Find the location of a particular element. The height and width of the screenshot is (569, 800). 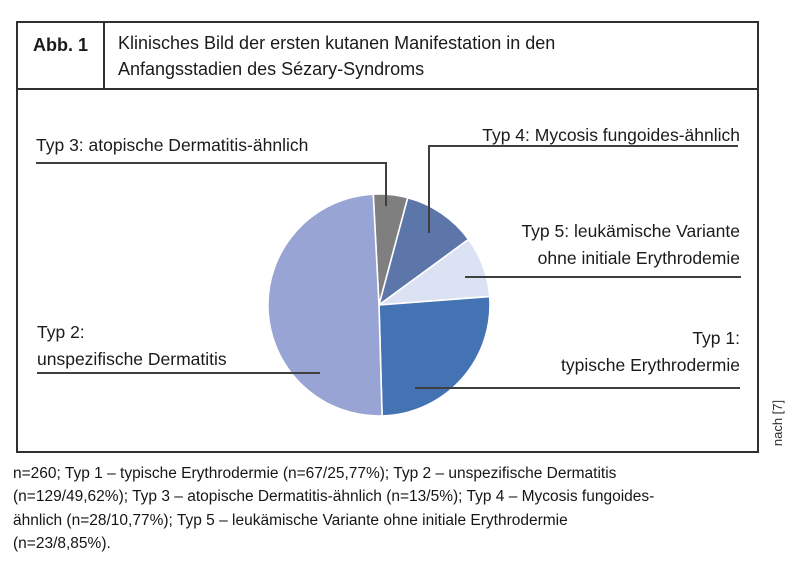

leader-line-typ3-h is located at coordinates (211, 163).